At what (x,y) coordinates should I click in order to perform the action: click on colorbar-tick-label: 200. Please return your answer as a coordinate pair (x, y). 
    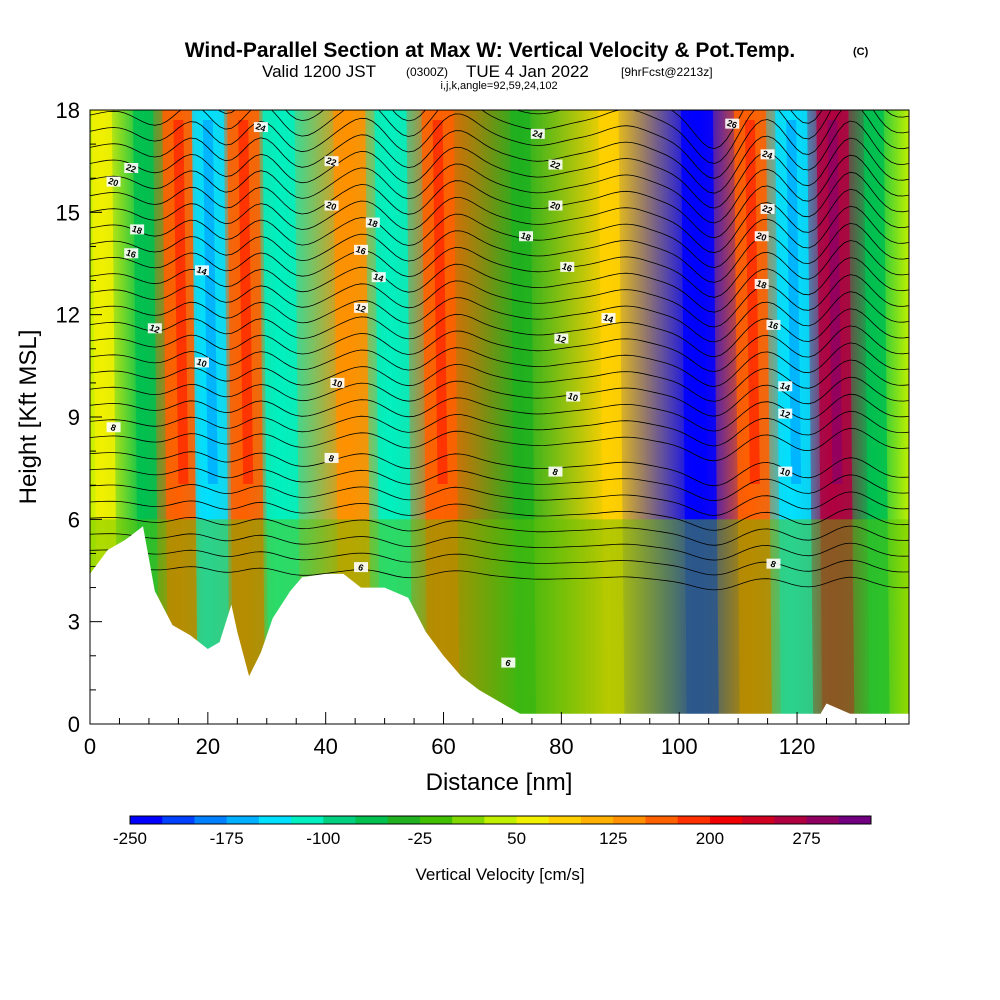
    Looking at the image, I should click on (710, 838).